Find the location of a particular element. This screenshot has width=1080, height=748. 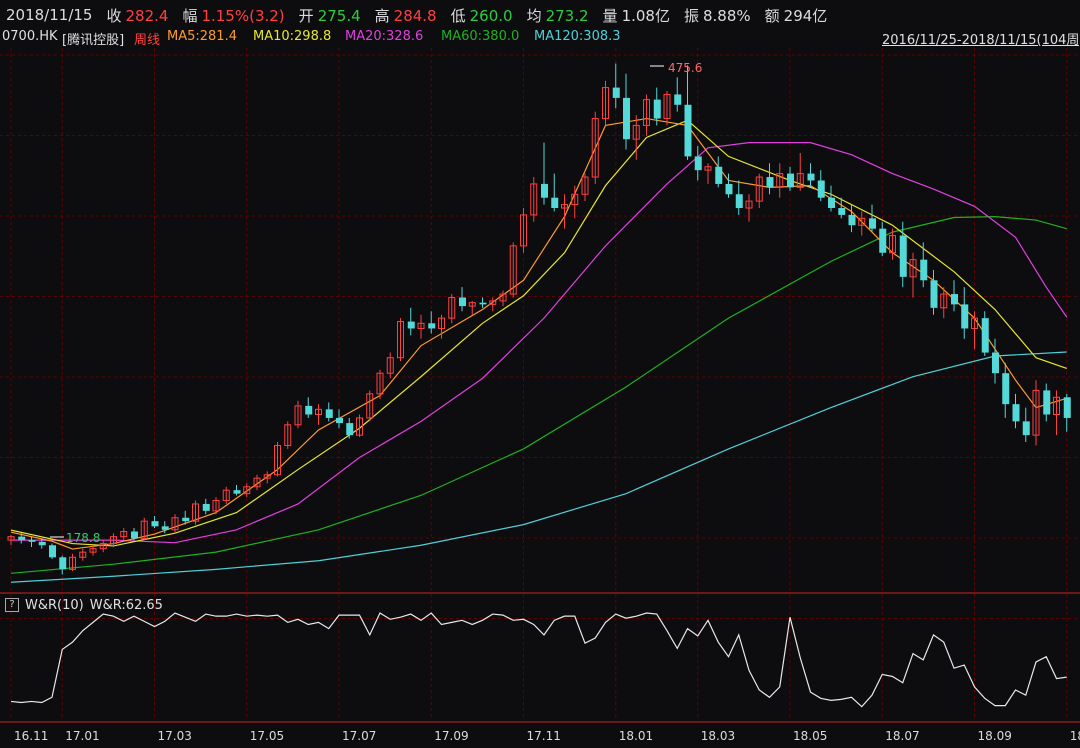

high-label: 高 is located at coordinates (382, 15).